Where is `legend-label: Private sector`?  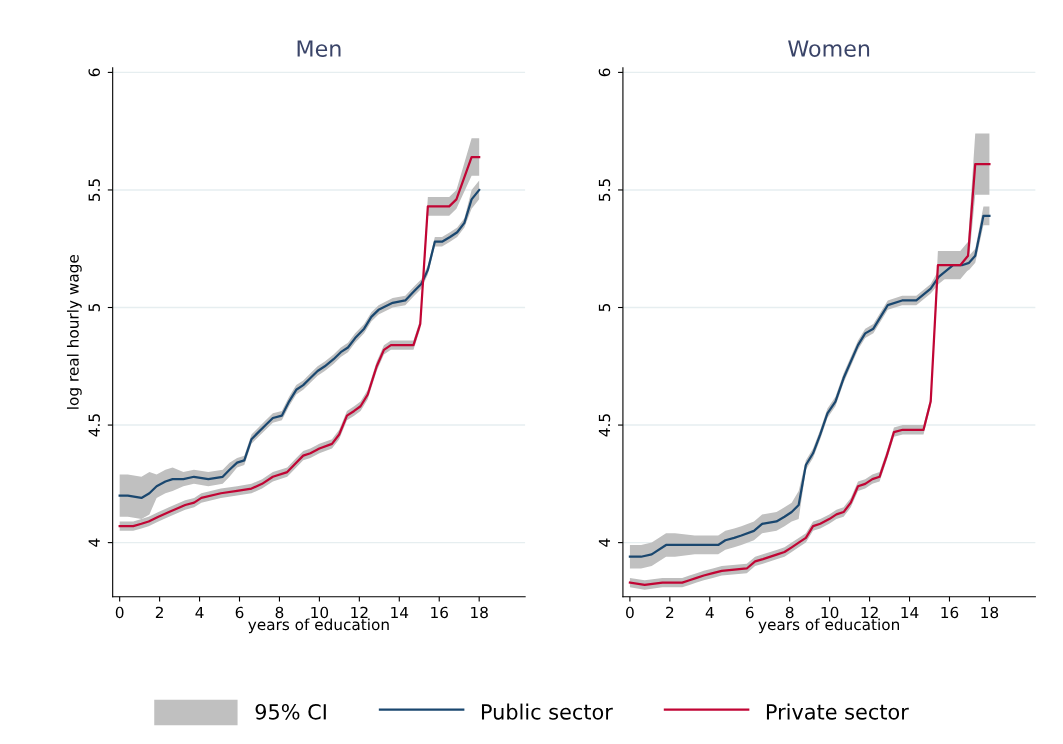 legend-label: Private sector is located at coordinates (837, 711).